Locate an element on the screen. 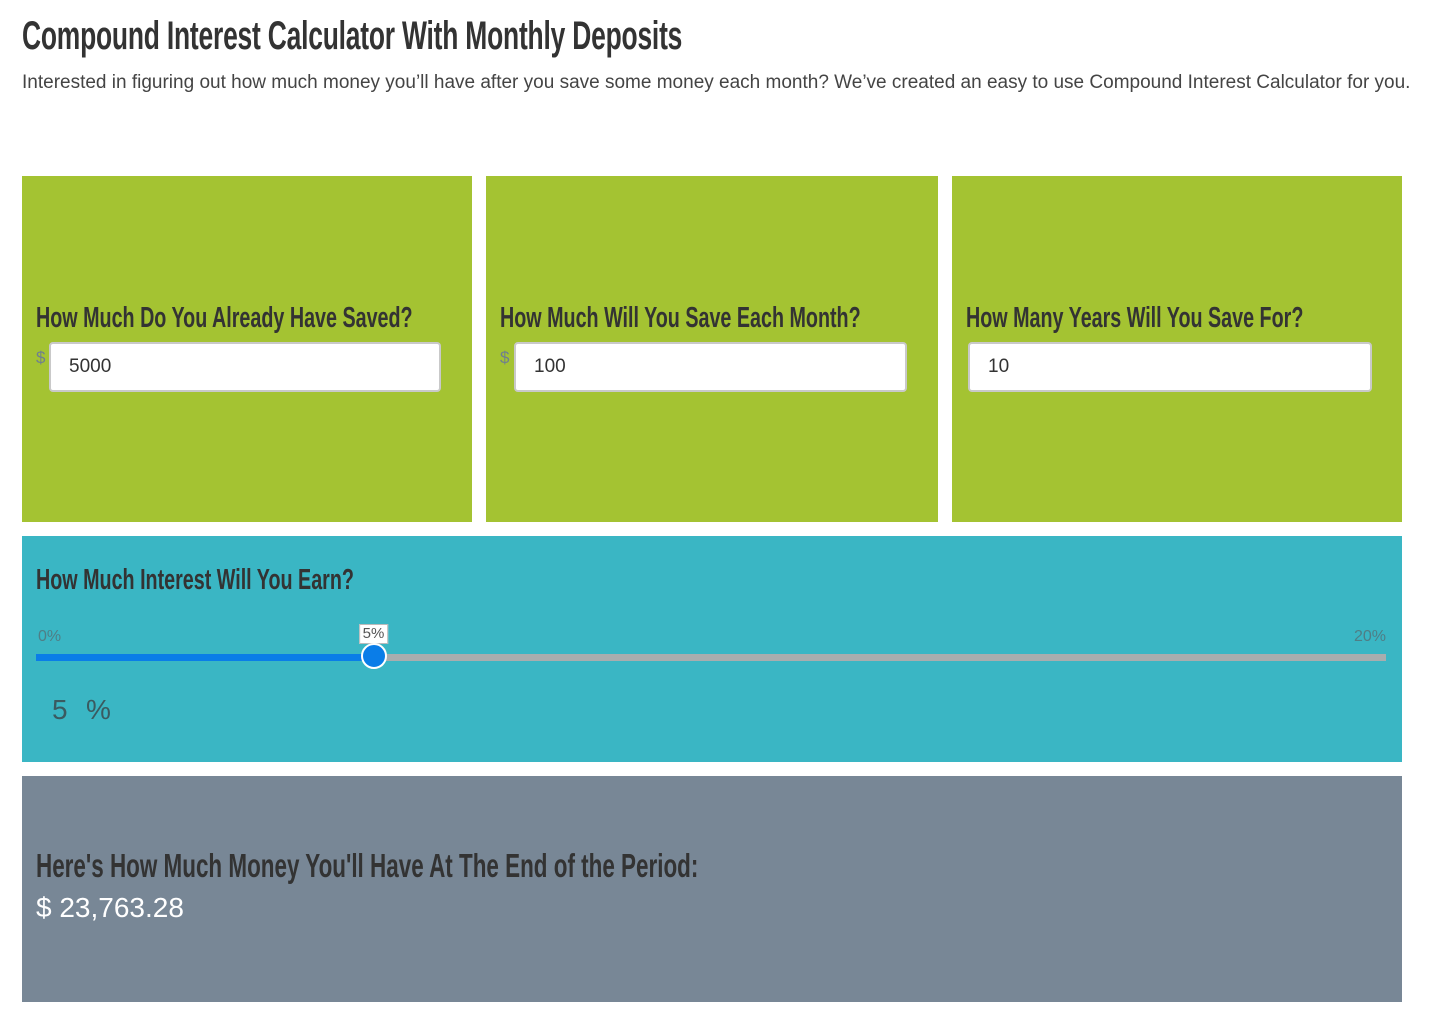 The image size is (1432, 1024). years-panel: How Many Years Will You Save For? is located at coordinates (1177, 349).